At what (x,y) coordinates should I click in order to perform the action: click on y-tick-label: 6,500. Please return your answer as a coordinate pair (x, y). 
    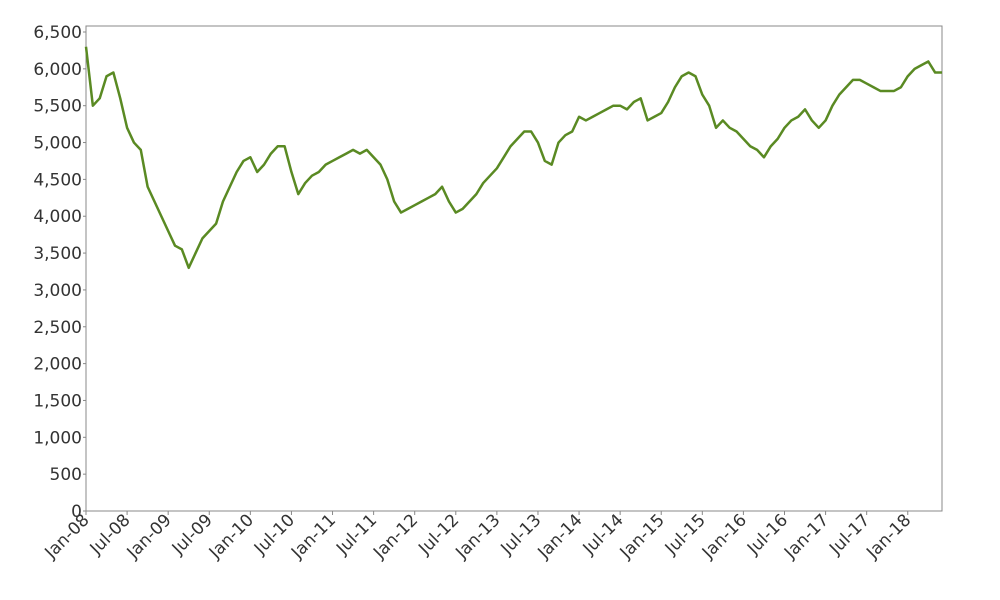
    Looking at the image, I should click on (57, 33).